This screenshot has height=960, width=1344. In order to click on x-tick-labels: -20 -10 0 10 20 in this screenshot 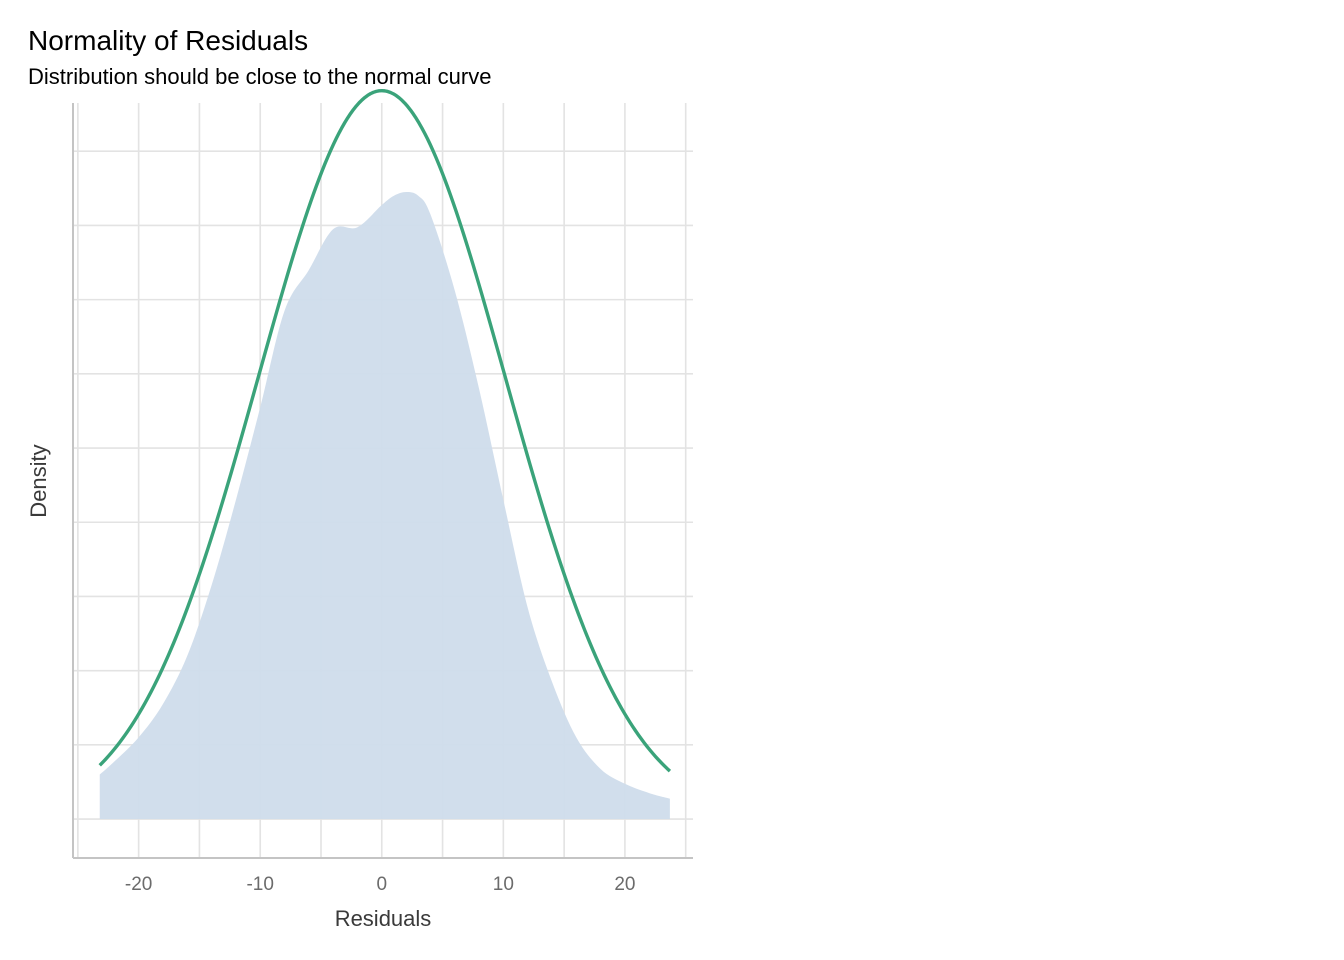, I will do `click(380, 884)`.